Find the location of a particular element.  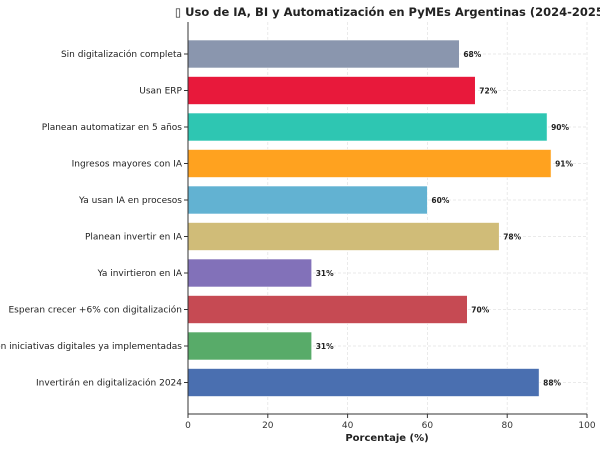

data-label: 60% is located at coordinates (440, 200).